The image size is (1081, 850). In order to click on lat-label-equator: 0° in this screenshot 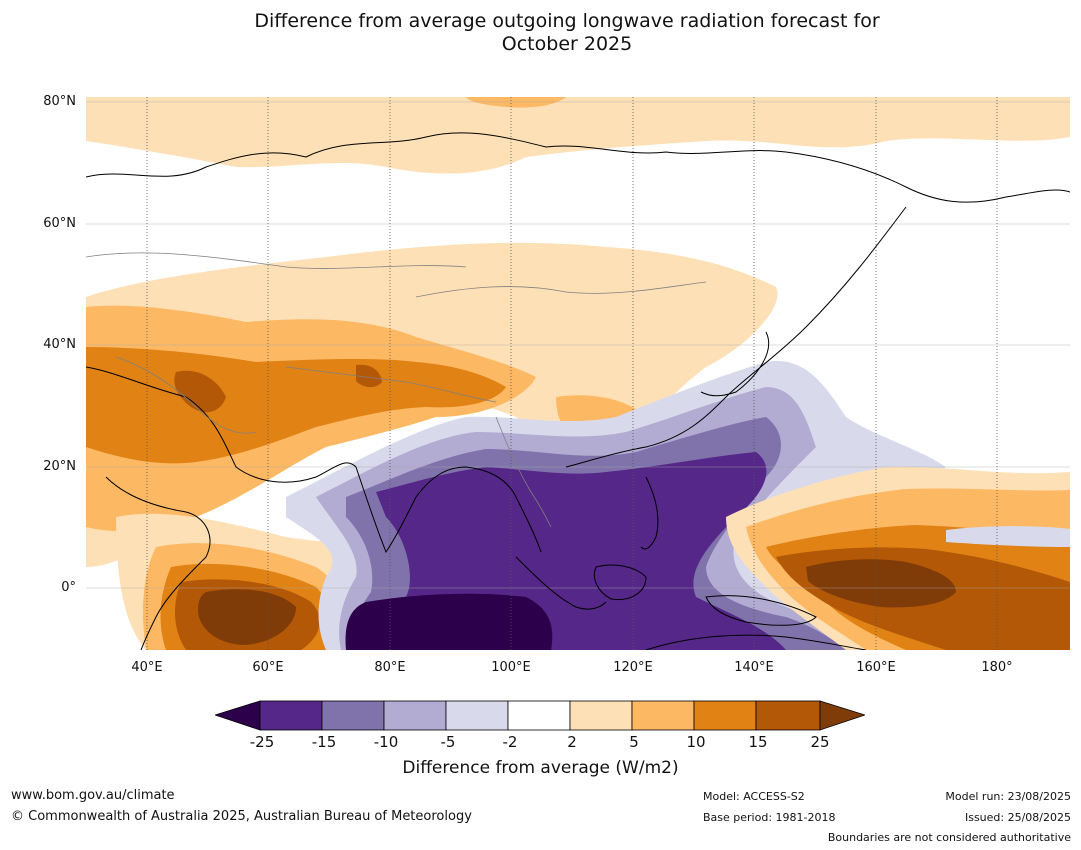, I will do `click(68, 587)`.